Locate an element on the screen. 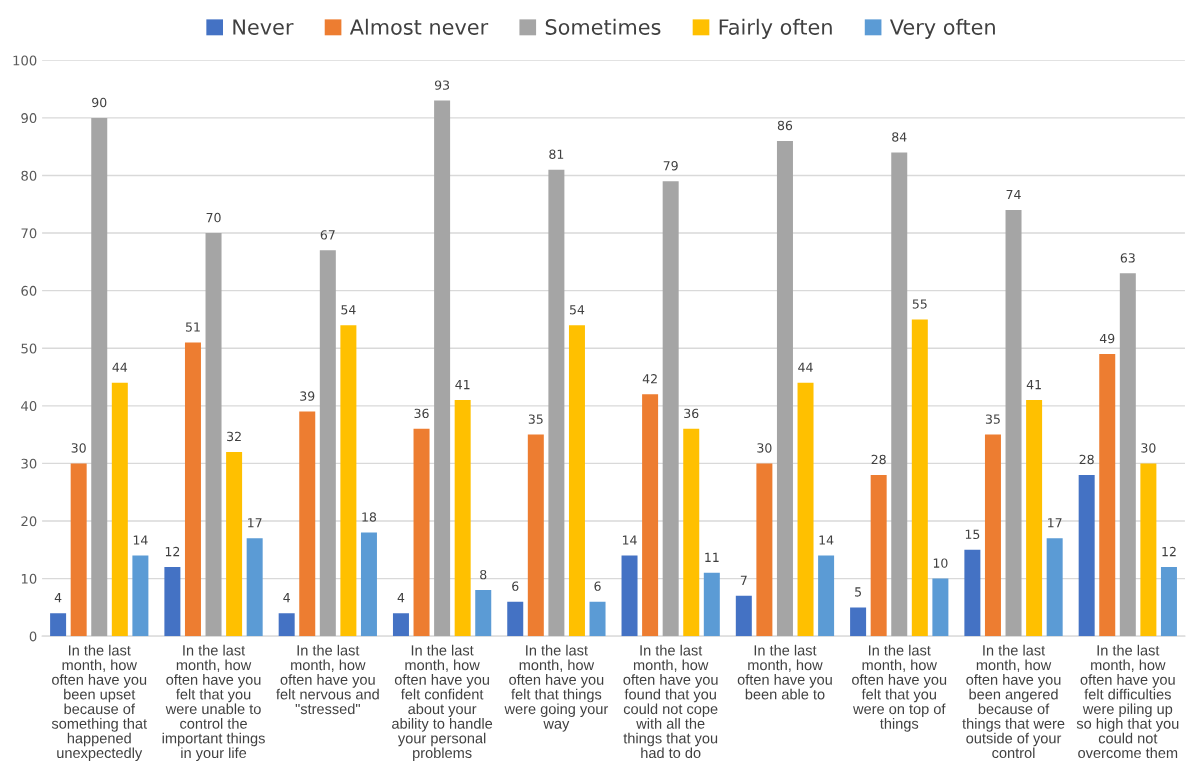  x-tick-label: In the last month, how often have you felt that you were unable to control the important things in your life is located at coordinates (213, 702).